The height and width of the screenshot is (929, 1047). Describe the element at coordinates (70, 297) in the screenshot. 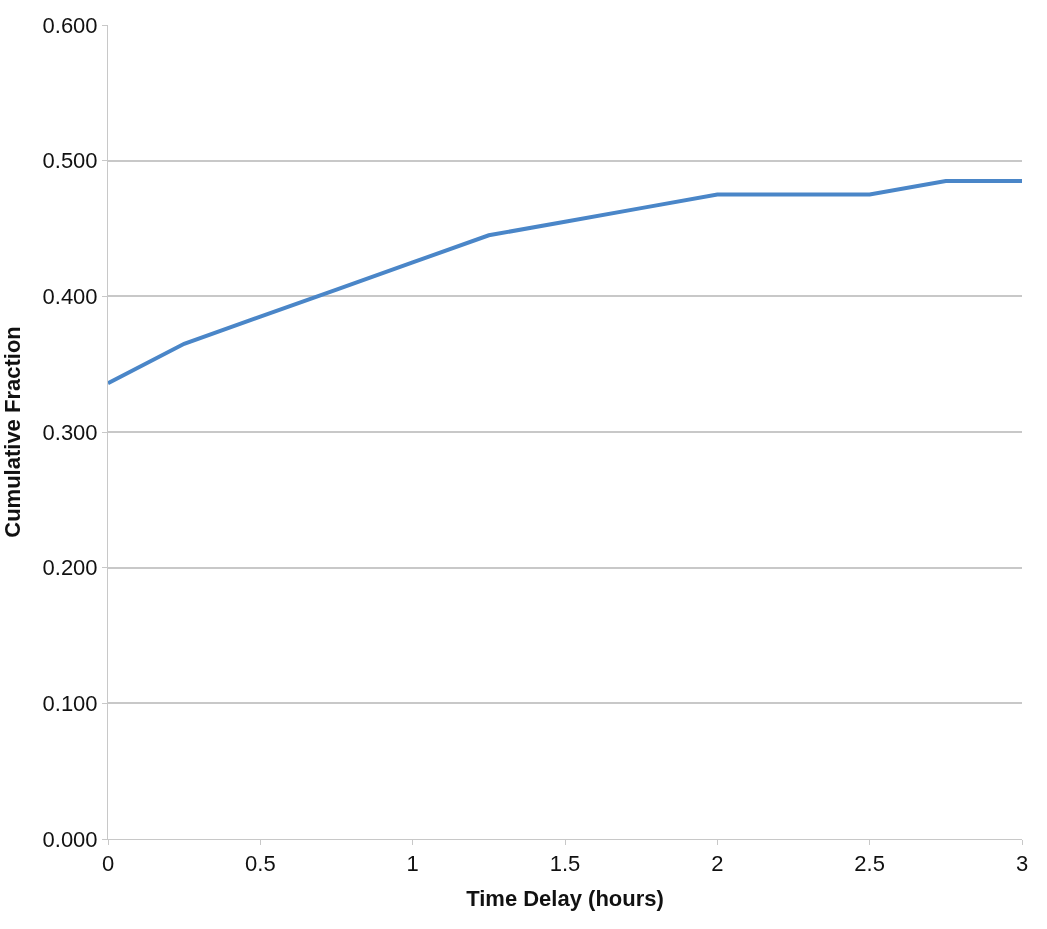

I see `y-tick-label: 0.400` at that location.